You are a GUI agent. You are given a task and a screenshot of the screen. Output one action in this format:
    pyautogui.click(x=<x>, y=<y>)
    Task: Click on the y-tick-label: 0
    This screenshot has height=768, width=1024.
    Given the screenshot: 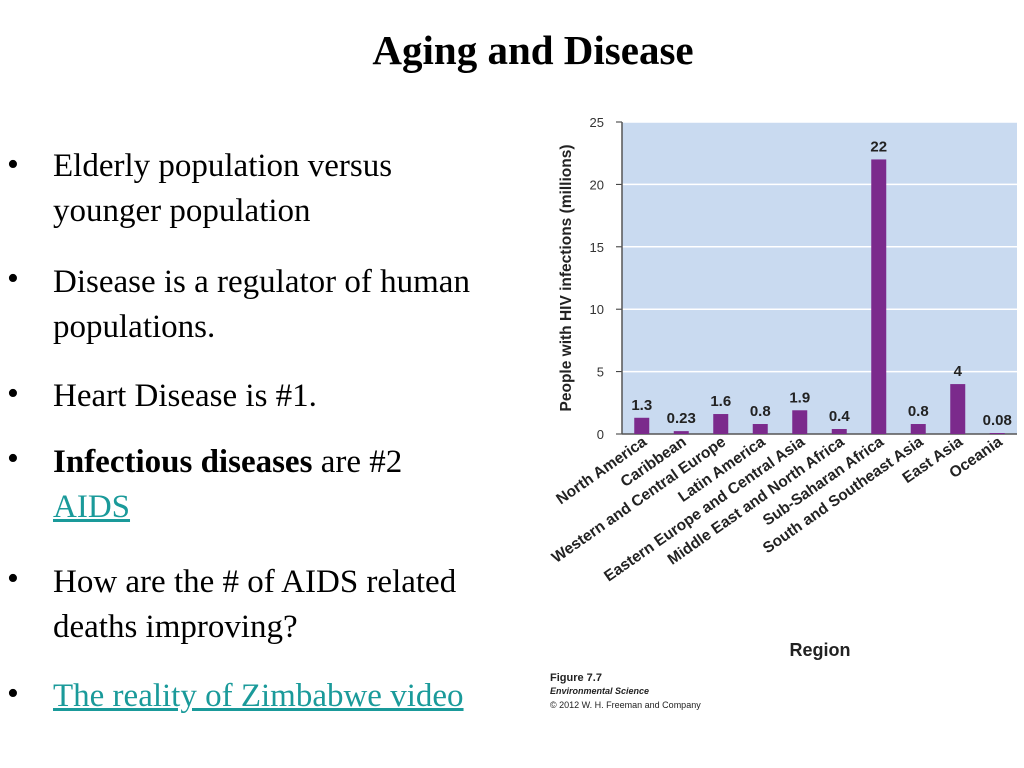 What is the action you would take?
    pyautogui.click(x=600, y=434)
    